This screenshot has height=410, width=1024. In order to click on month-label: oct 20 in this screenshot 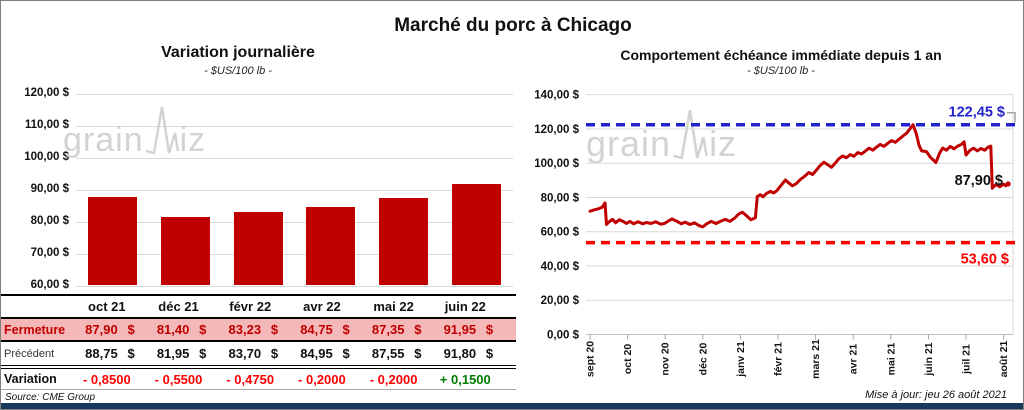, I will do `click(628, 359)`.